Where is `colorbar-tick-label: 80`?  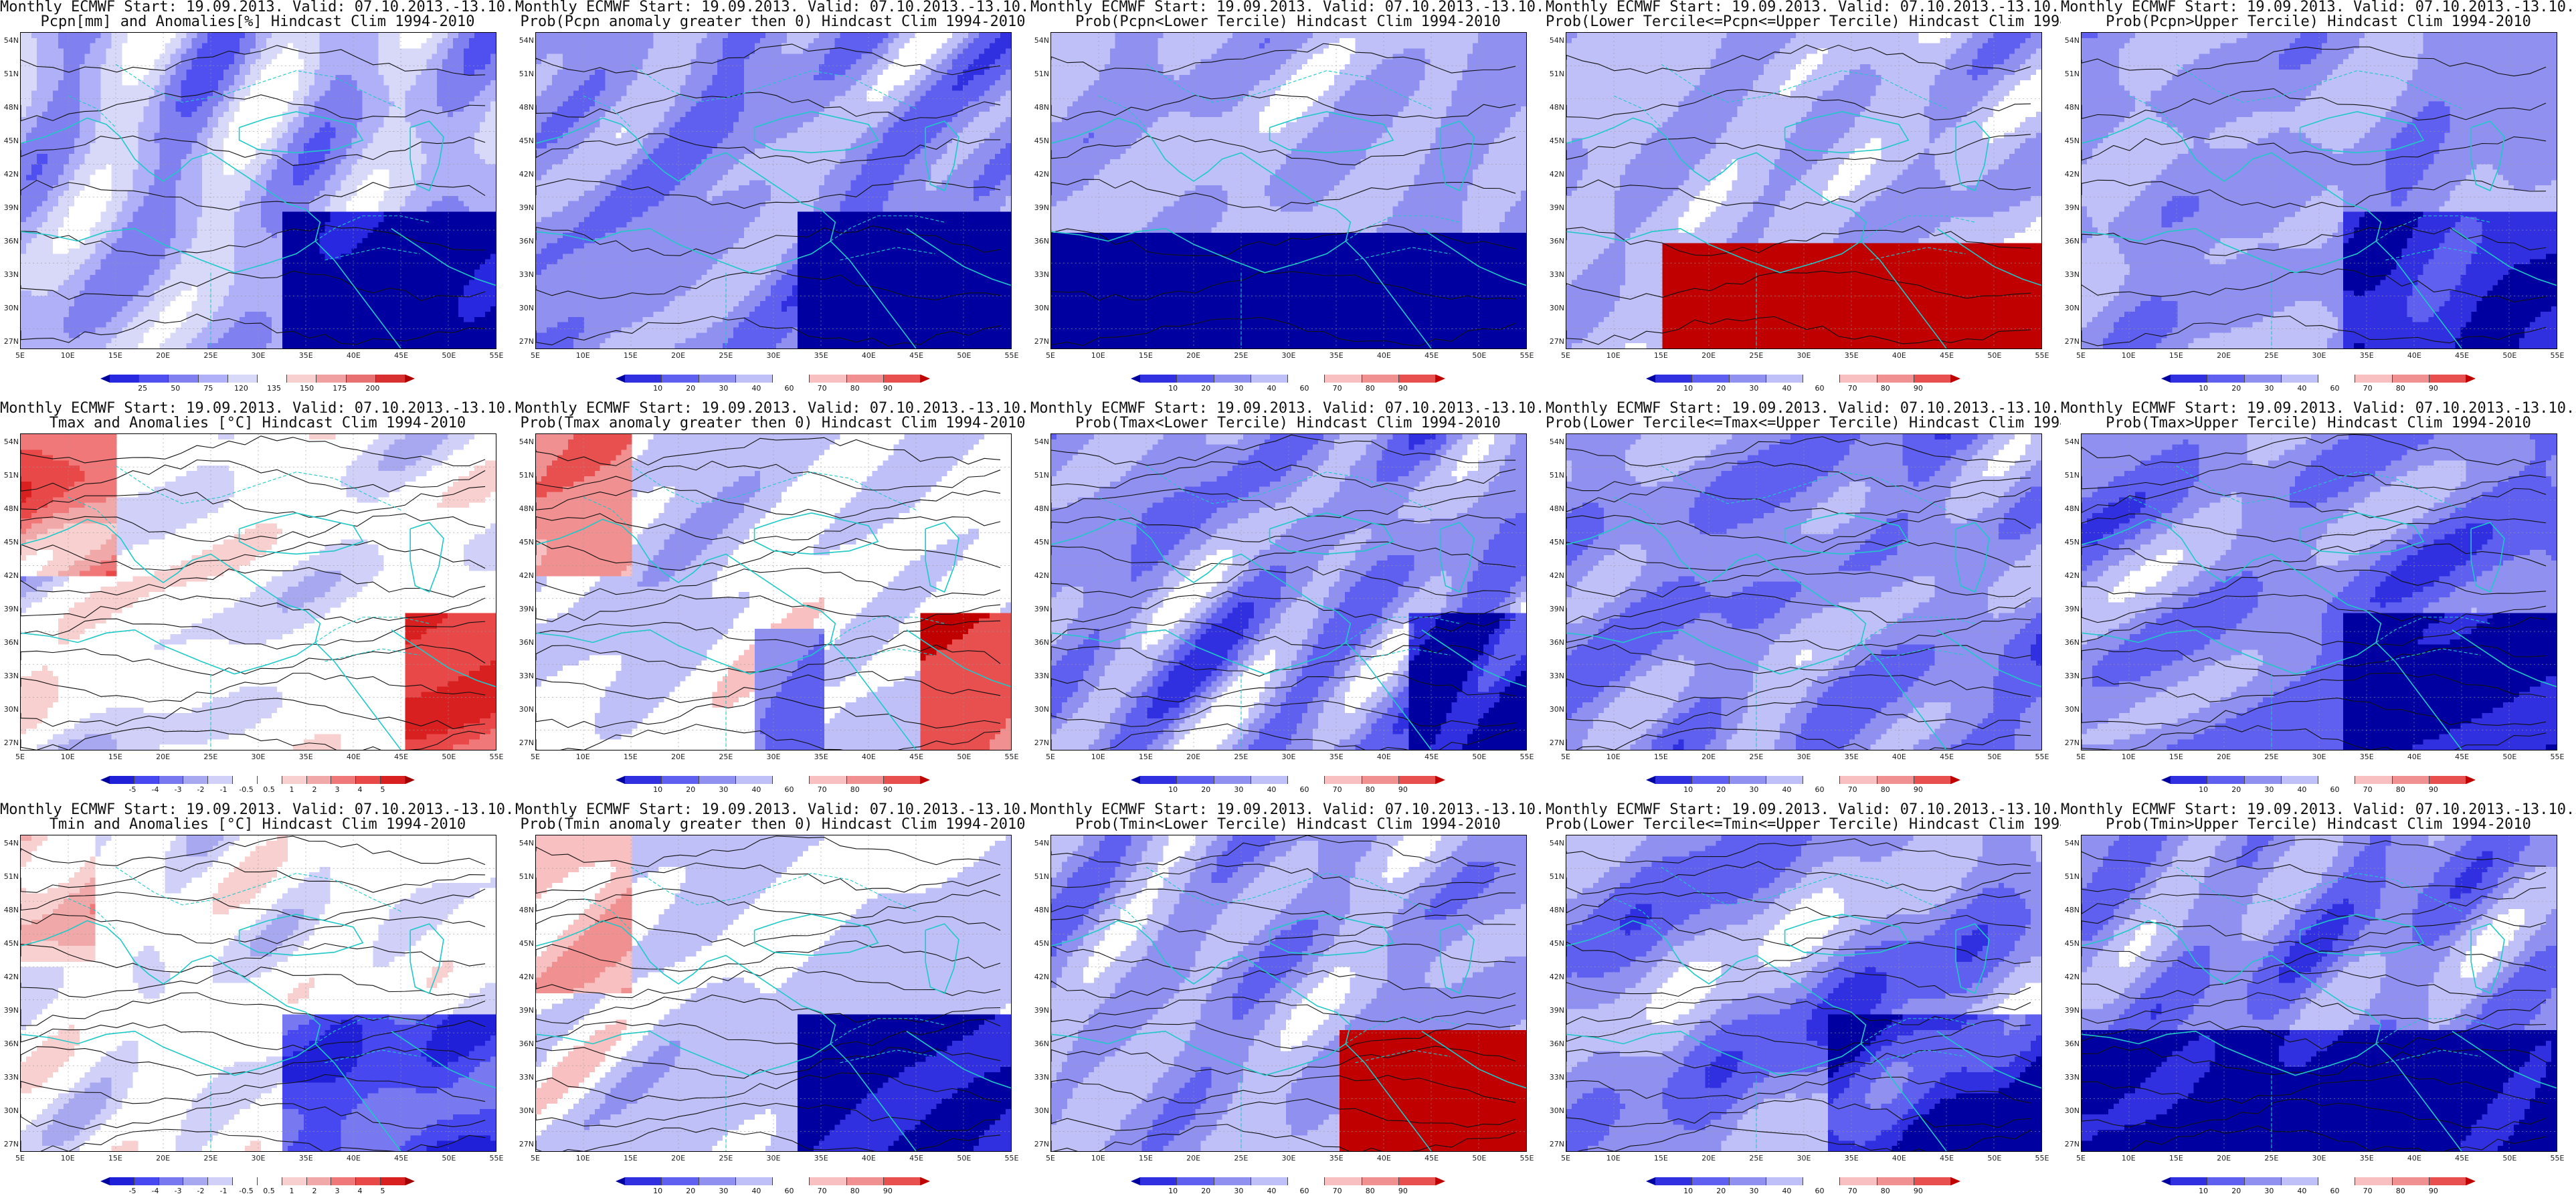 colorbar-tick-label: 80 is located at coordinates (855, 388).